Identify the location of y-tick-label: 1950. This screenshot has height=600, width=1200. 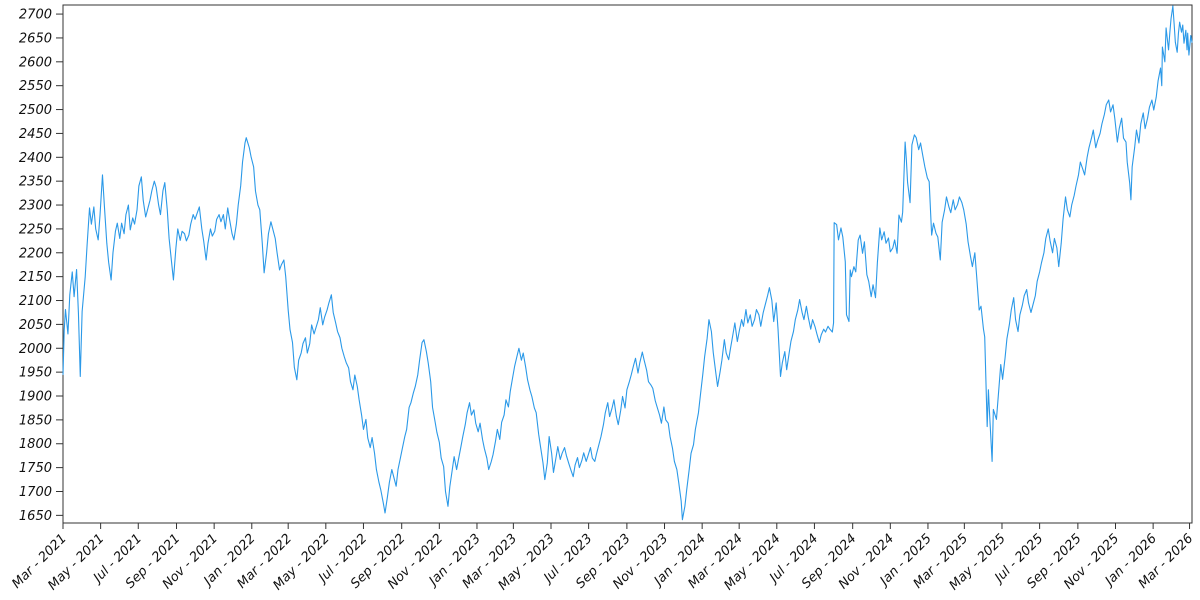
(35, 373).